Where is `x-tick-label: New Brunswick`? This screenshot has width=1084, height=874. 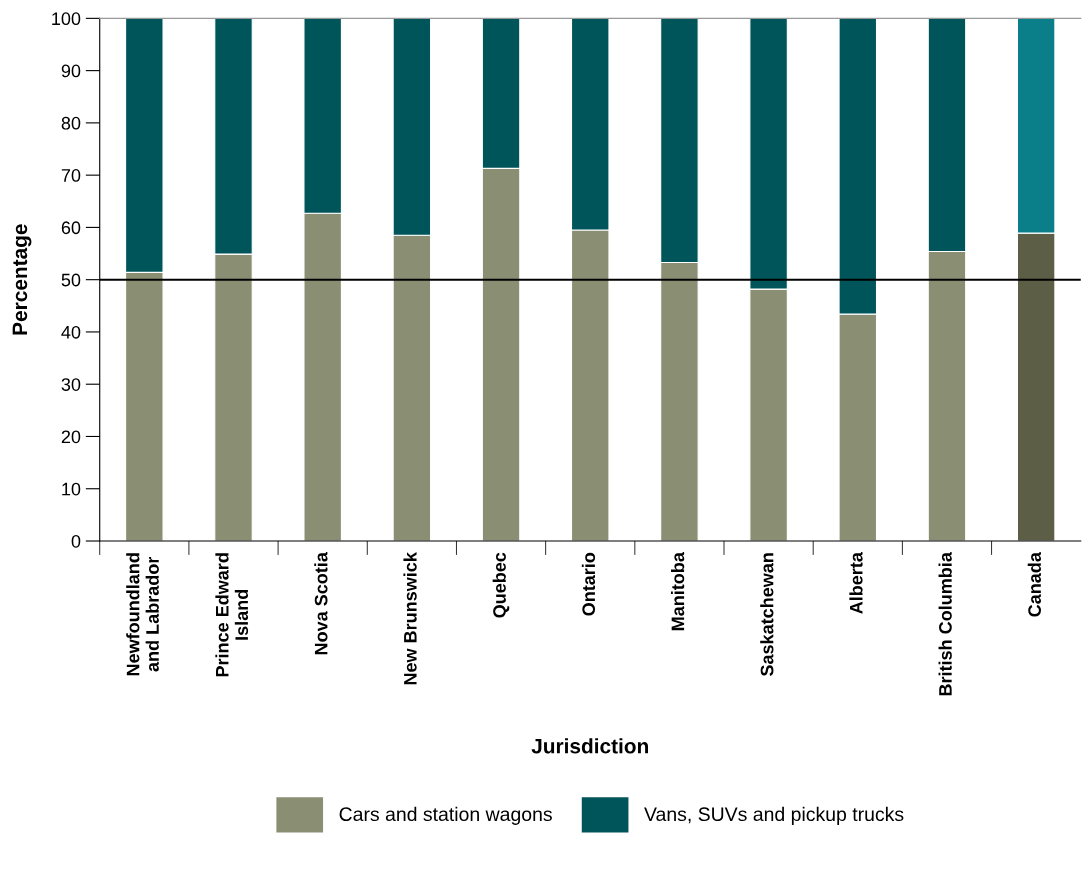 x-tick-label: New Brunswick is located at coordinates (410, 618).